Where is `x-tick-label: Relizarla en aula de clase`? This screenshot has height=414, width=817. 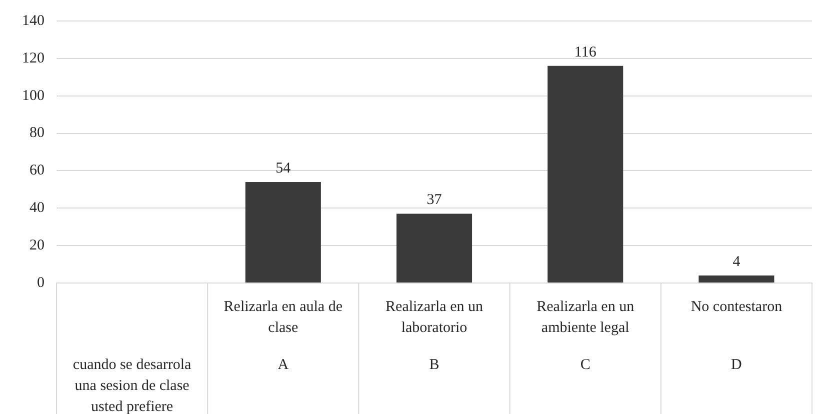
x-tick-label: Relizarla en aula de clase is located at coordinates (283, 317).